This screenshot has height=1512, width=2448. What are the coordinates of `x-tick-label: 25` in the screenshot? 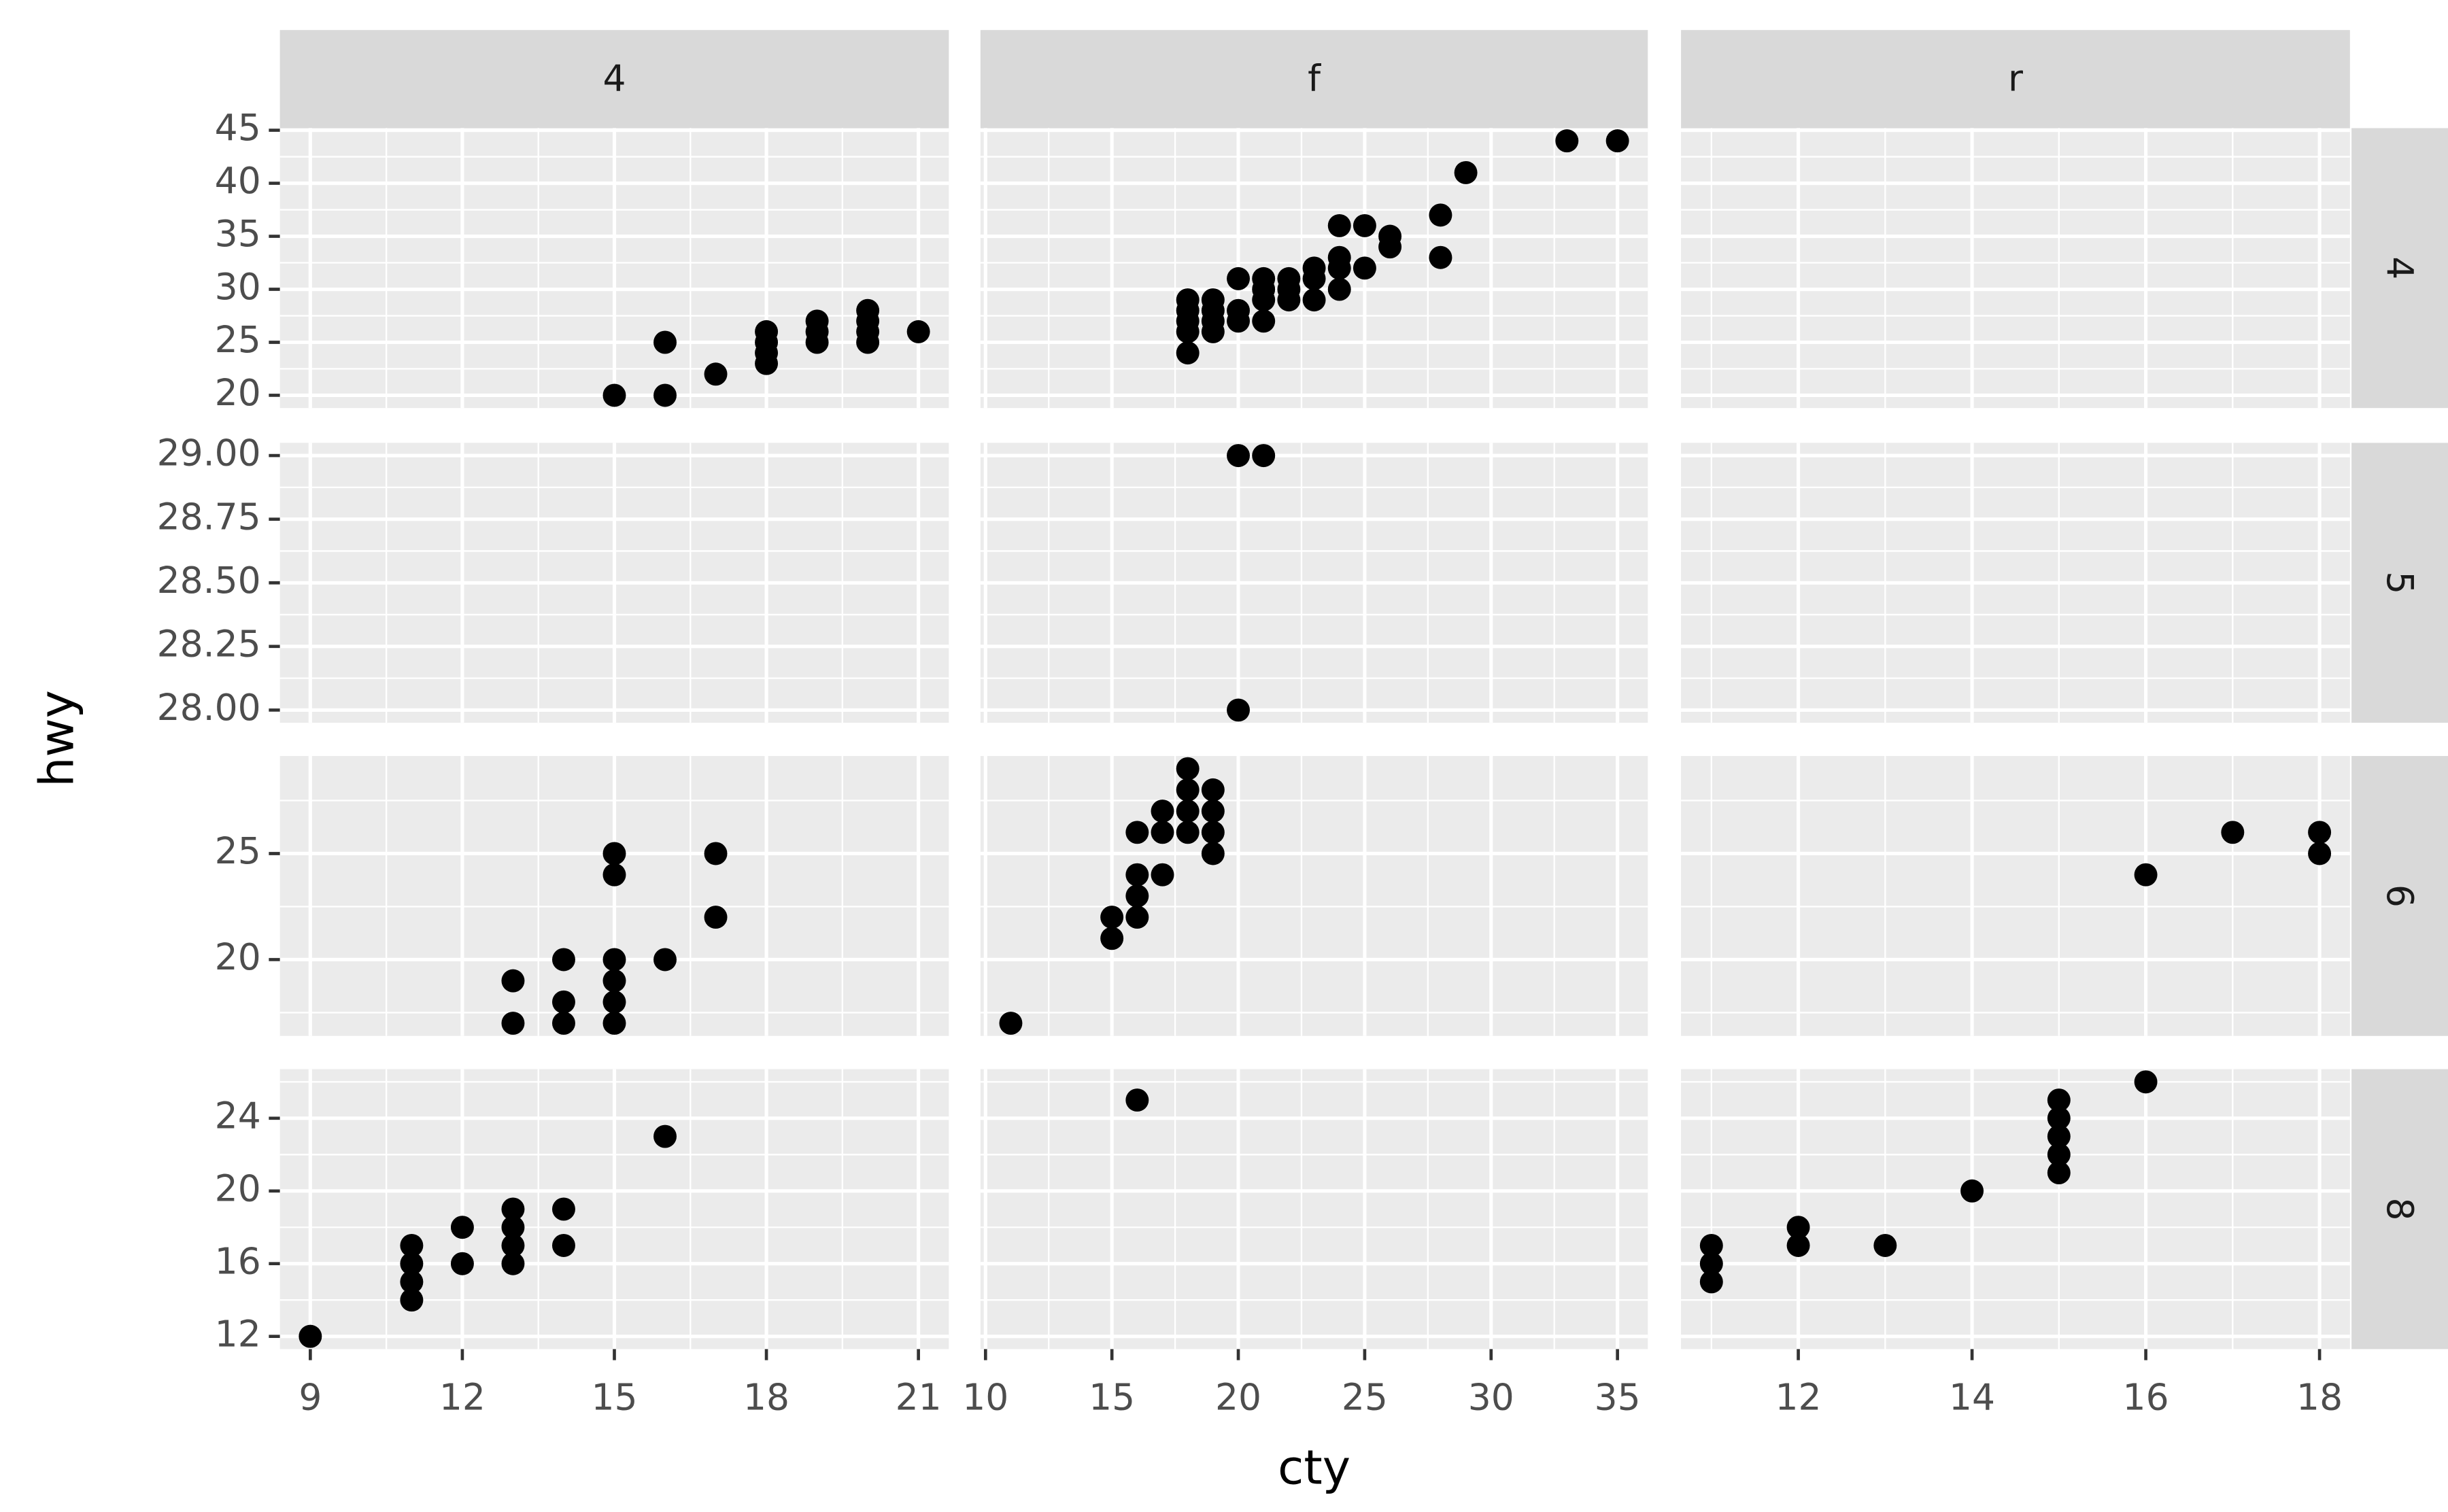 It's located at (1365, 1397).